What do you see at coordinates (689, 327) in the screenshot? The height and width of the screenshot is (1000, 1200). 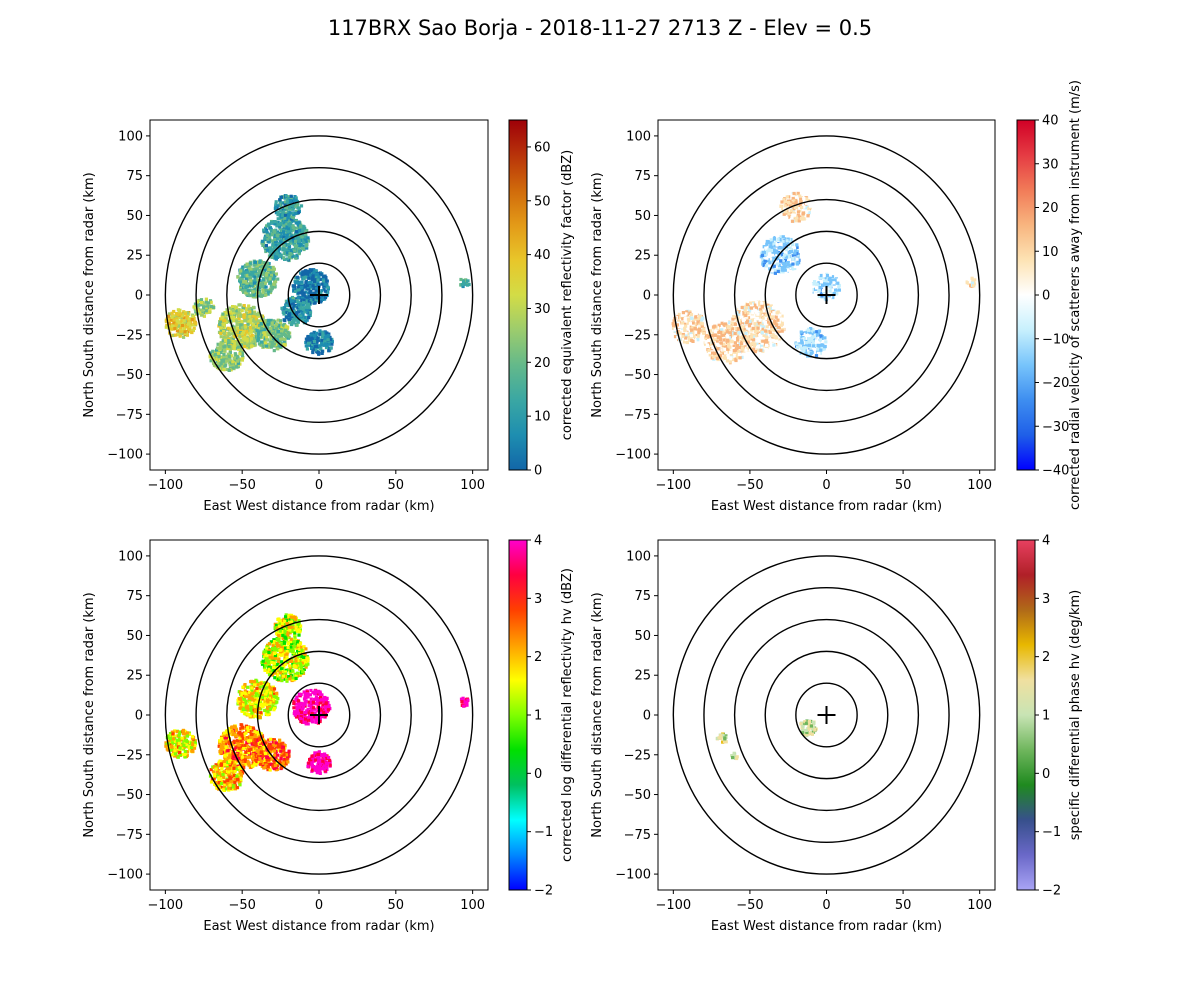 I see `echo-cell` at bounding box center [689, 327].